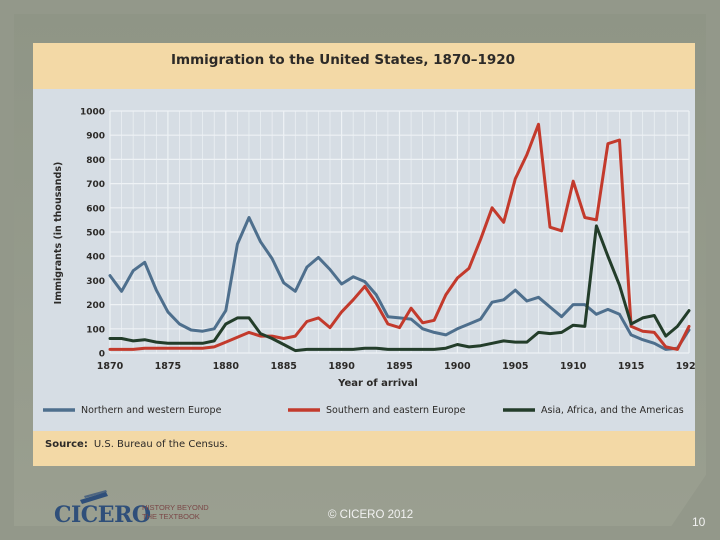 Image resolution: width=720 pixels, height=540 pixels. What do you see at coordinates (110, 366) in the screenshot?
I see `x-tick-label: 1870` at bounding box center [110, 366].